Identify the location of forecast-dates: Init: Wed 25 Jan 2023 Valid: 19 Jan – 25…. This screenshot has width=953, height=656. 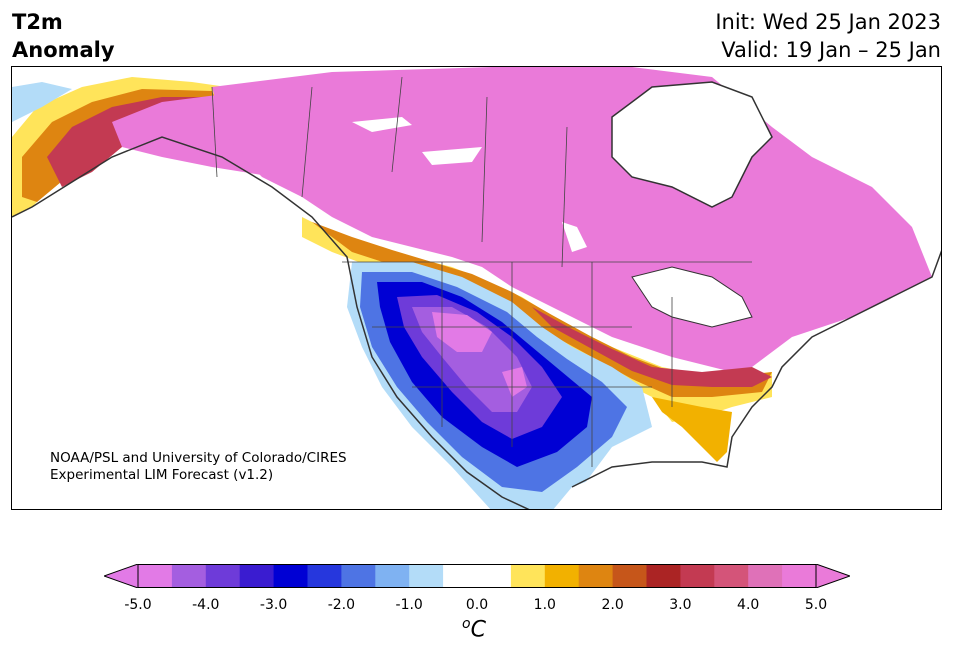
(828, 36).